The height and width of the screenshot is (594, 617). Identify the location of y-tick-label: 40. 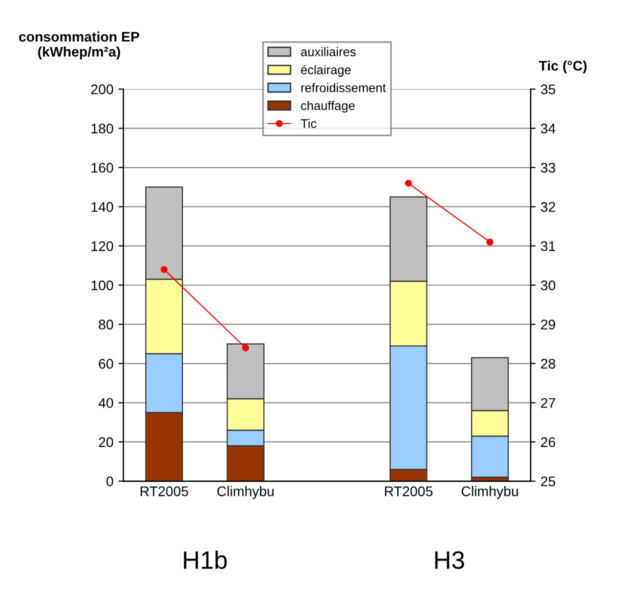
(106, 403).